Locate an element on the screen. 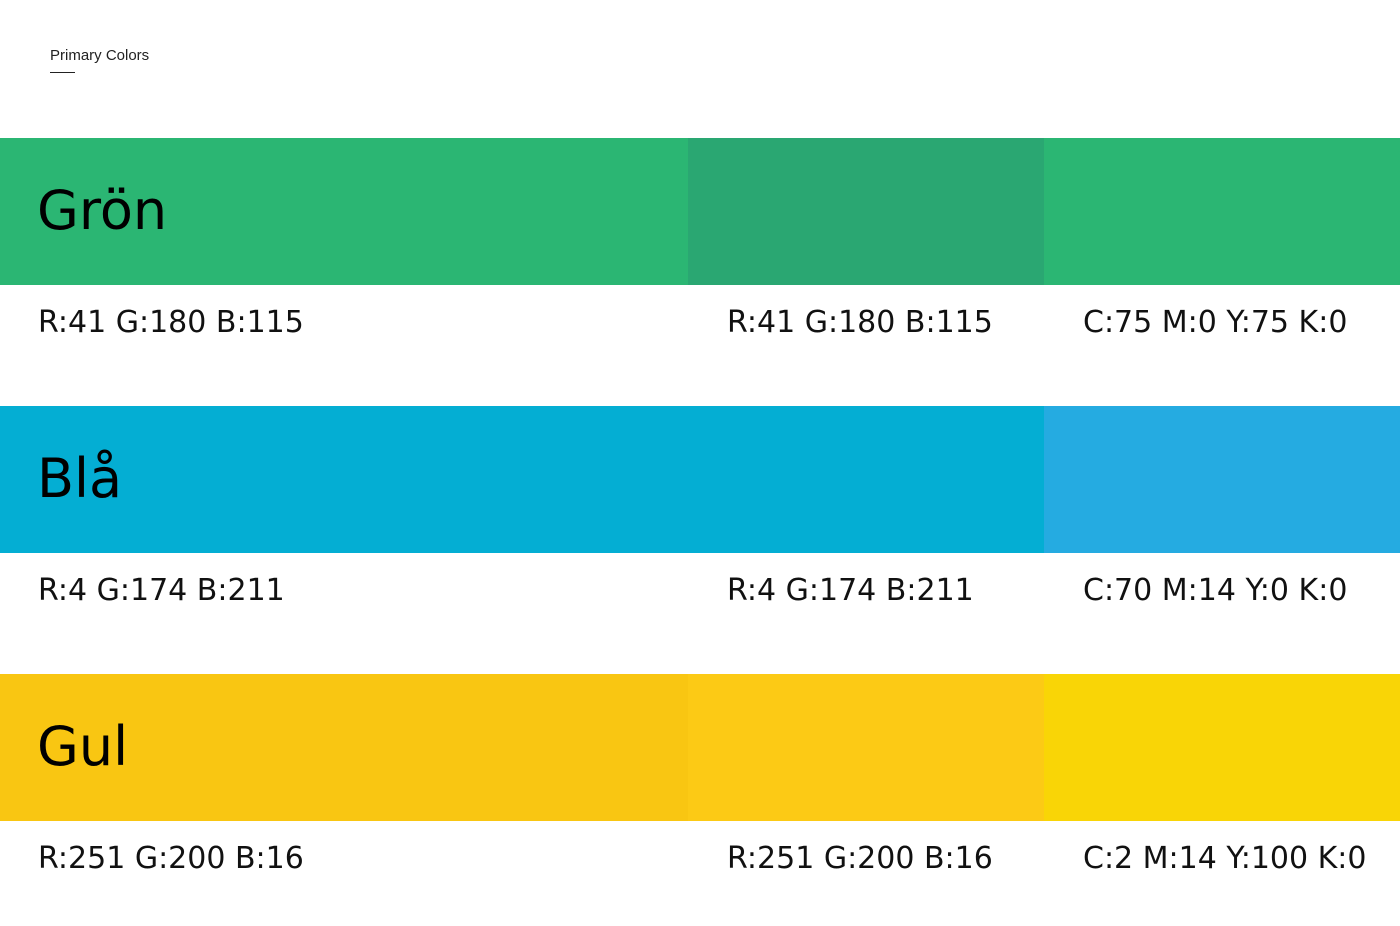 Image resolution: width=1400 pixels, height=926 pixels. color-value: C:2 M:14 Y:100 K:0 is located at coordinates (1225, 858).